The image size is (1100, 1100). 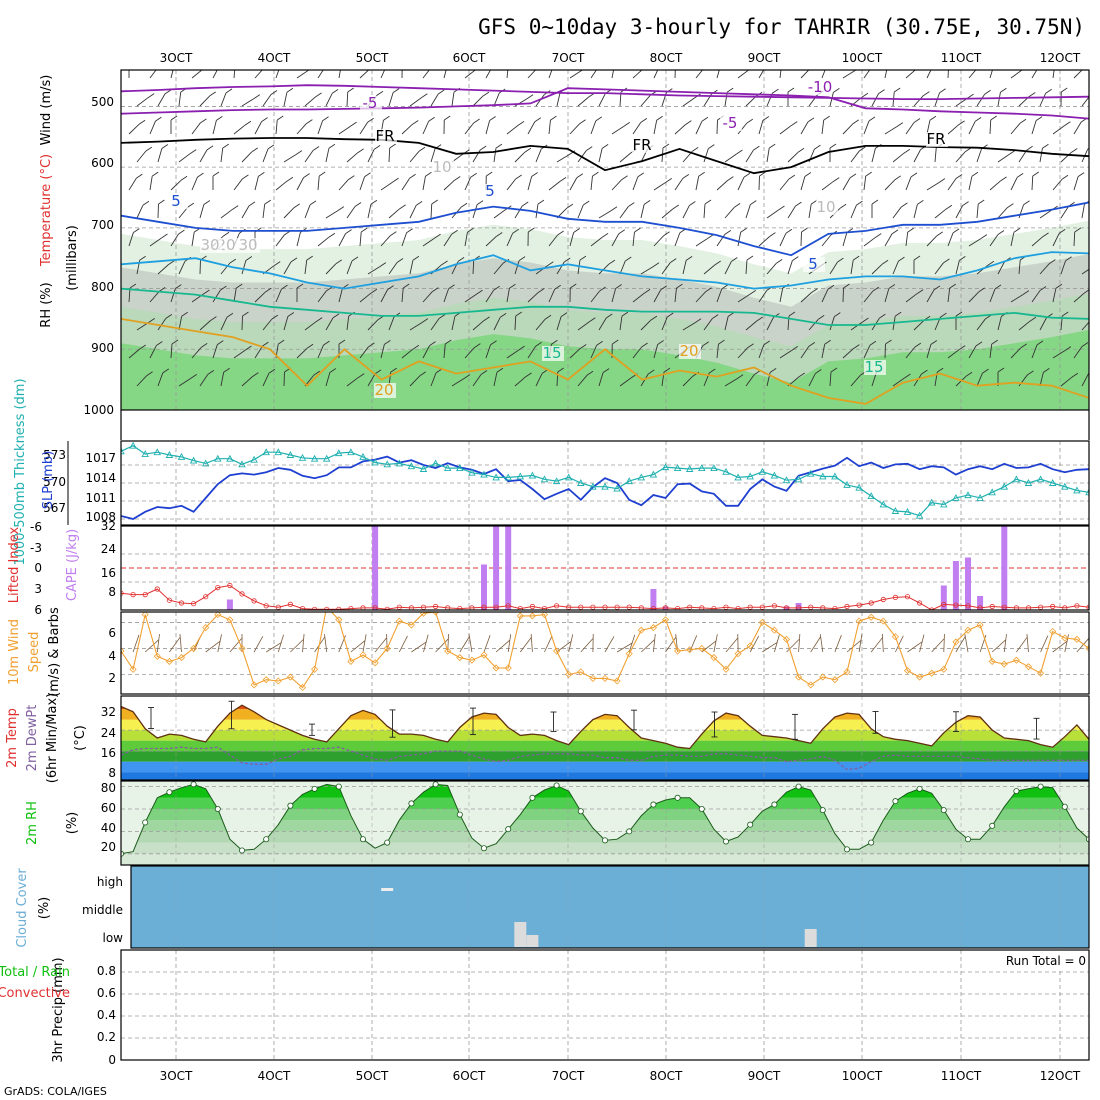 What do you see at coordinates (102, 225) in the screenshot?
I see `y-tick-label: 700` at bounding box center [102, 225].